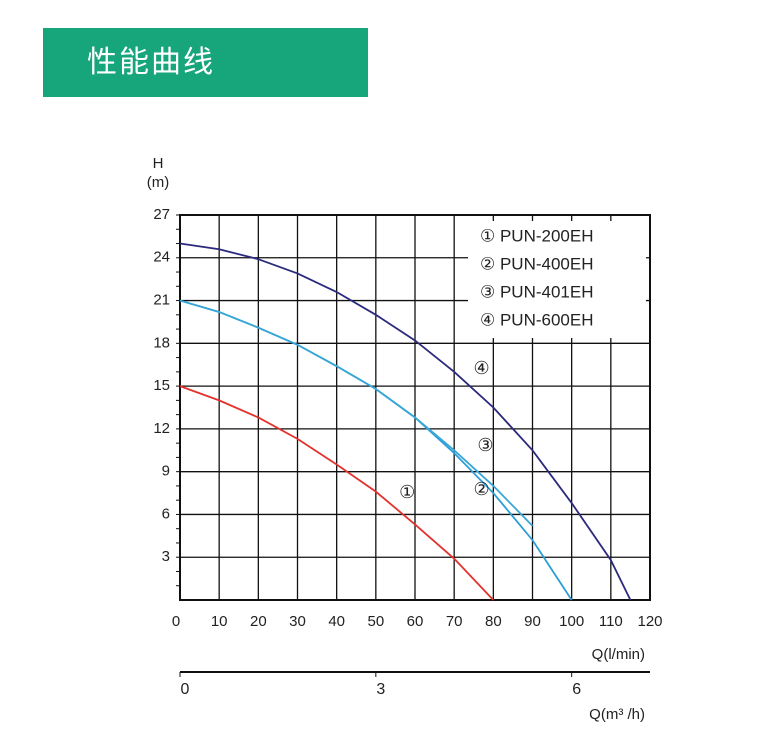  What do you see at coordinates (537, 235) in the screenshot?
I see `legend-entry: ① PUN-200EH` at bounding box center [537, 235].